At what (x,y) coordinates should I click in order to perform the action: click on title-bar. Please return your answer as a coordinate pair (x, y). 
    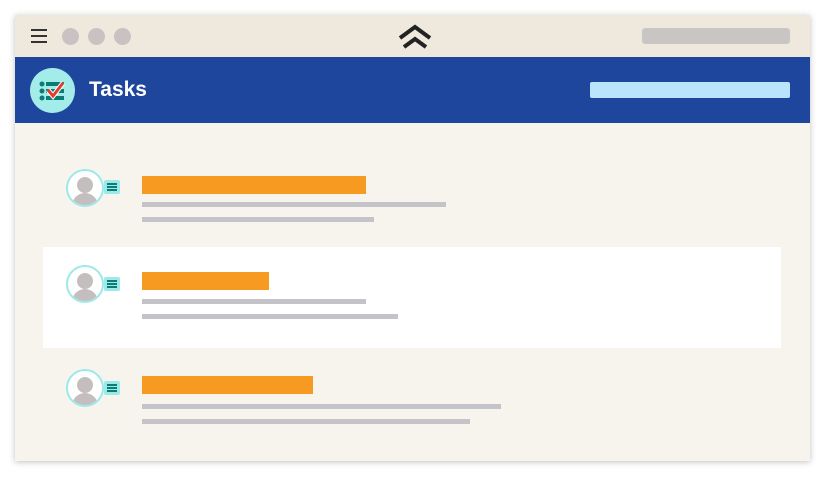
    Looking at the image, I should click on (412, 36).